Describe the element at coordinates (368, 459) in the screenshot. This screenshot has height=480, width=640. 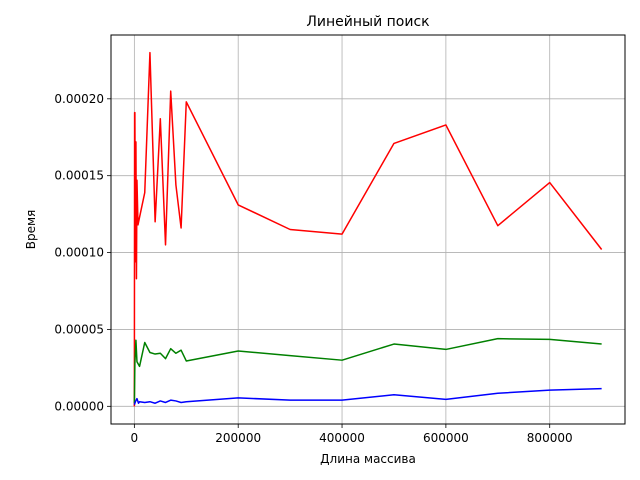
I see `x-axis-label: Длина массива` at that location.